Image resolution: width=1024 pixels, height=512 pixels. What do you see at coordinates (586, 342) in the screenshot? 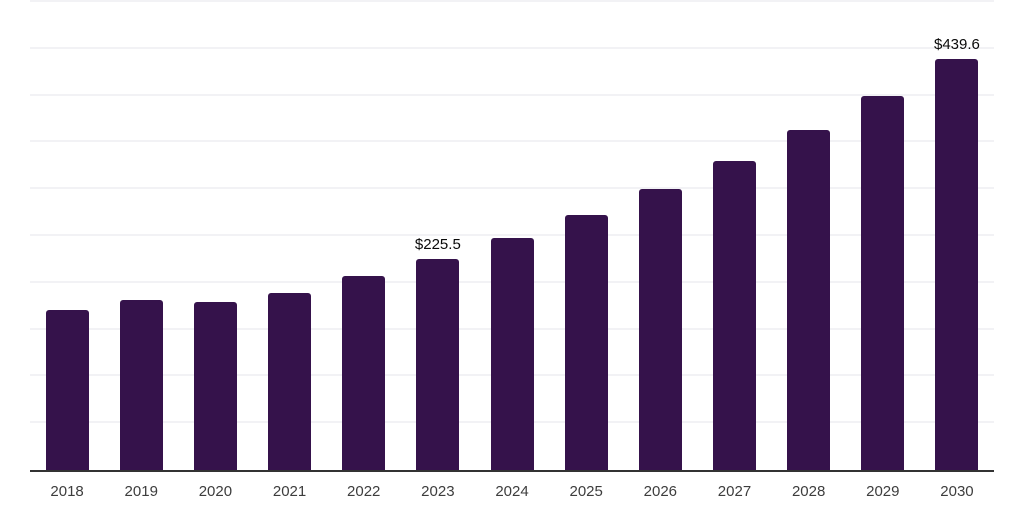
I see `bar-2025` at bounding box center [586, 342].